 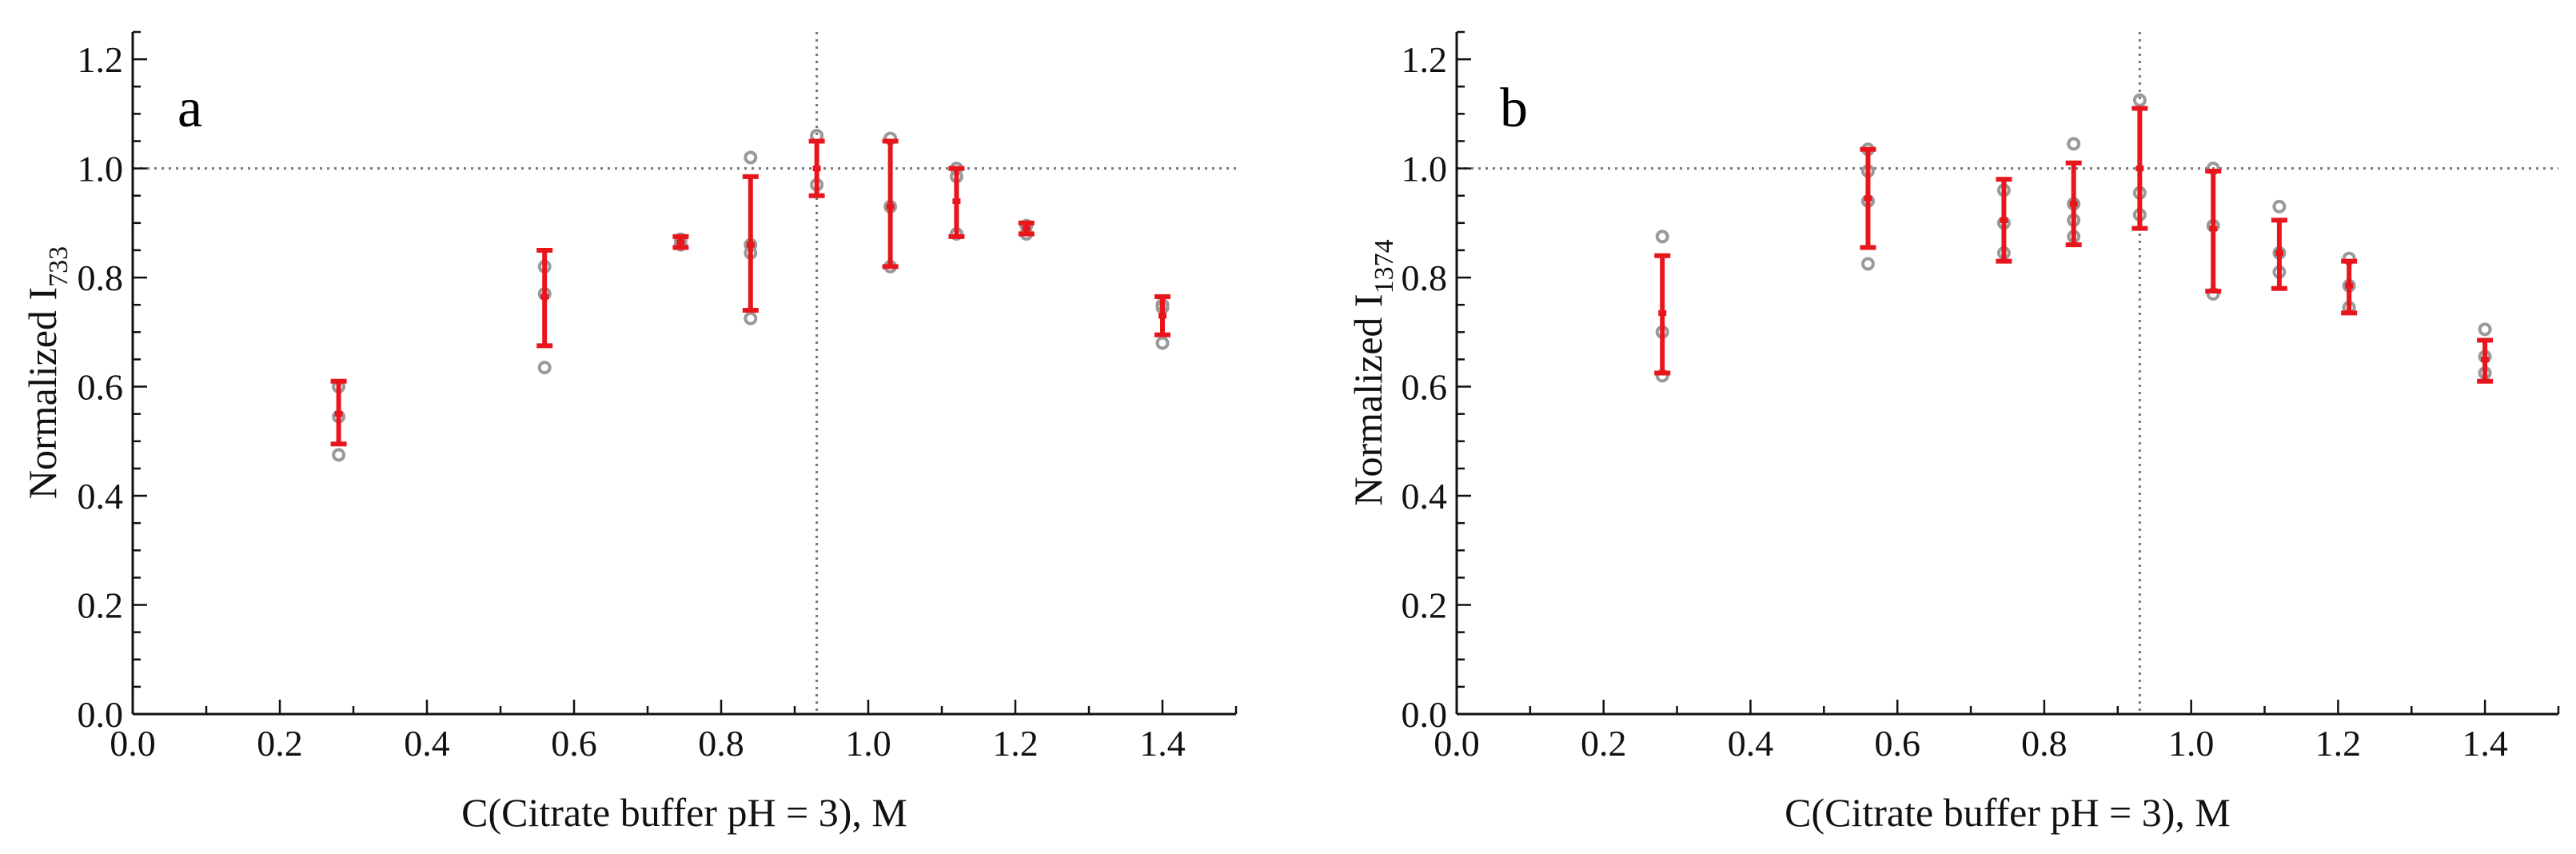 What do you see at coordinates (190, 108) in the screenshot?
I see `panel-label-a: a` at bounding box center [190, 108].